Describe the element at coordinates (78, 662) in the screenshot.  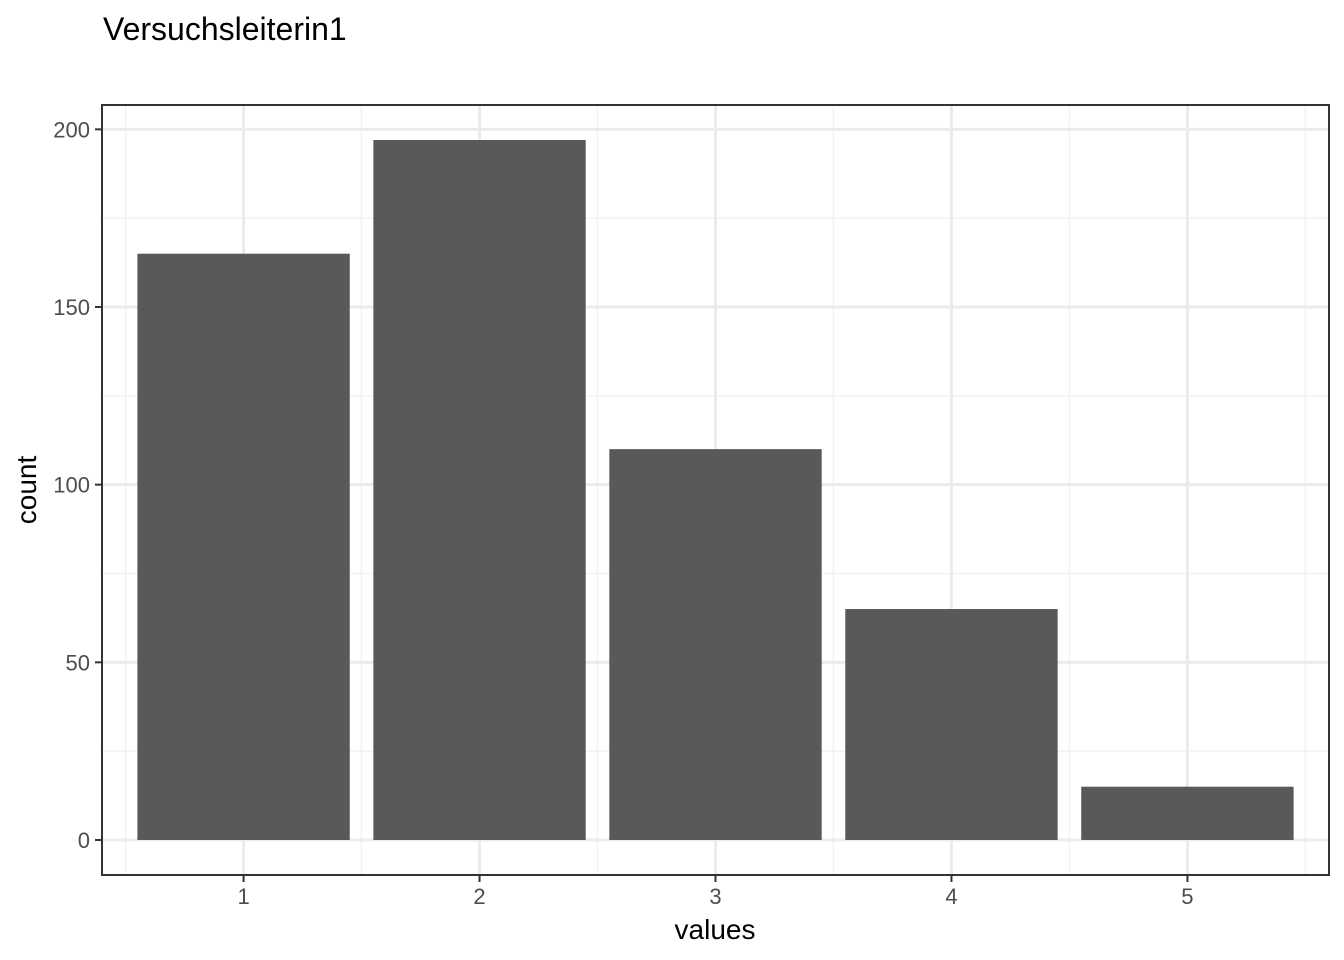
I see `y-tick-label: 50` at that location.